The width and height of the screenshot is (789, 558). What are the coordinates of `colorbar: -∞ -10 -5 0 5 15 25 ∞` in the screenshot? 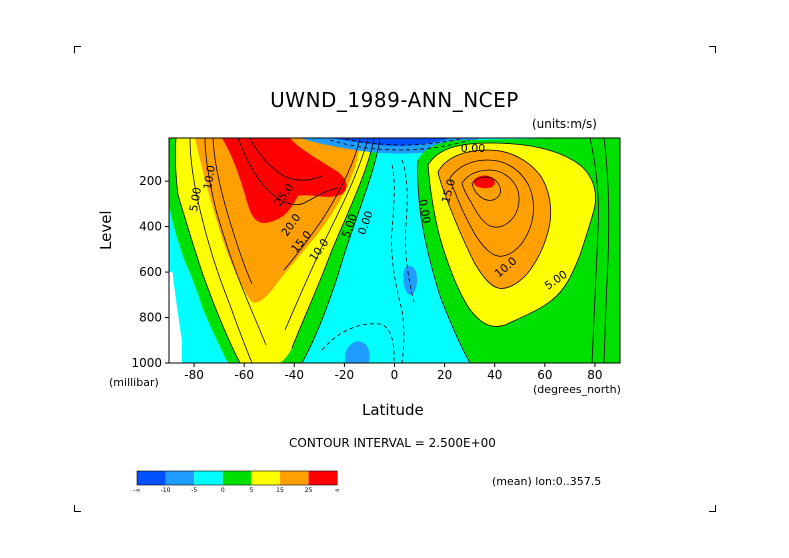 It's located at (236, 482).